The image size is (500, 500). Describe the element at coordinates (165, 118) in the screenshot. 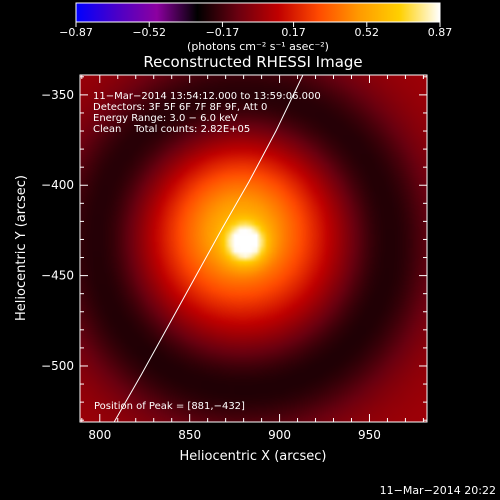

I see `annotation-energy-range: Energy Range: 3.0 − 6.0 keV` at that location.